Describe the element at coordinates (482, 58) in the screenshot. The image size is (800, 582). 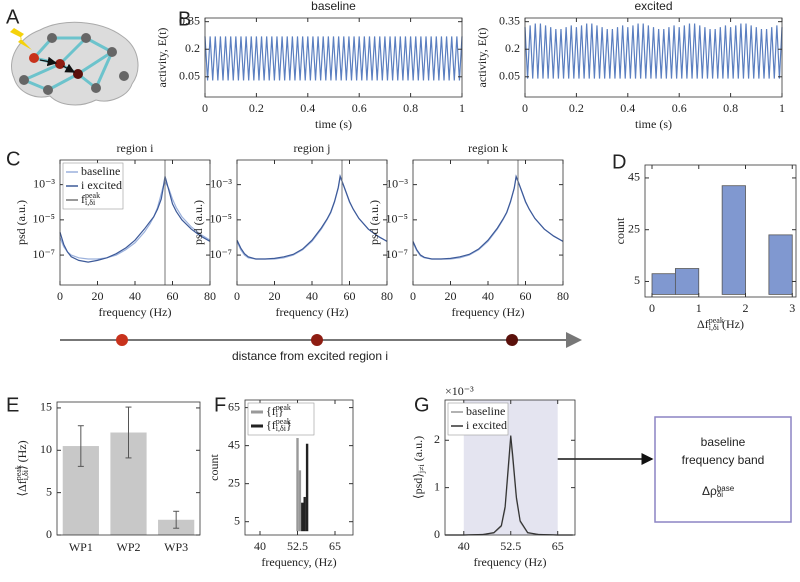
I see `y-axis-label: activity, E(t)` at that location.